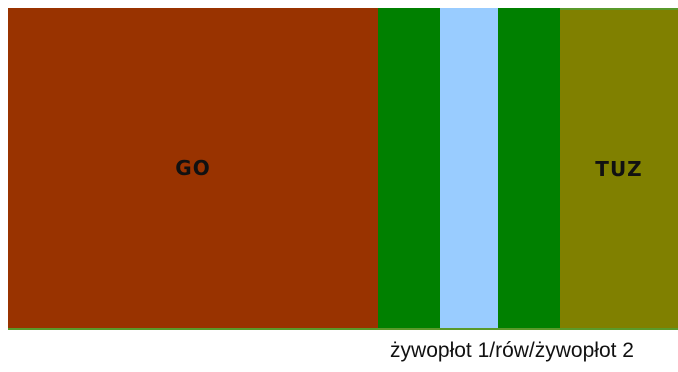  Describe the element at coordinates (469, 169) in the screenshot. I see `strip-ditch` at that location.